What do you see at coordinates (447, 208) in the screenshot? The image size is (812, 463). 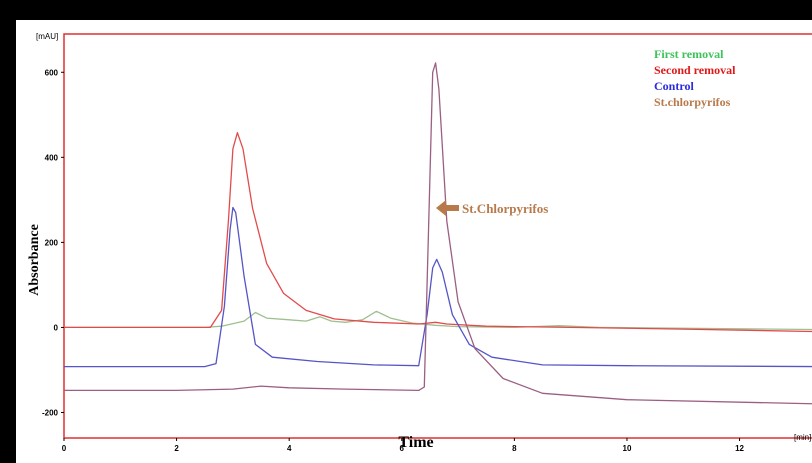 I see `annotation-arrow-icon` at bounding box center [447, 208].